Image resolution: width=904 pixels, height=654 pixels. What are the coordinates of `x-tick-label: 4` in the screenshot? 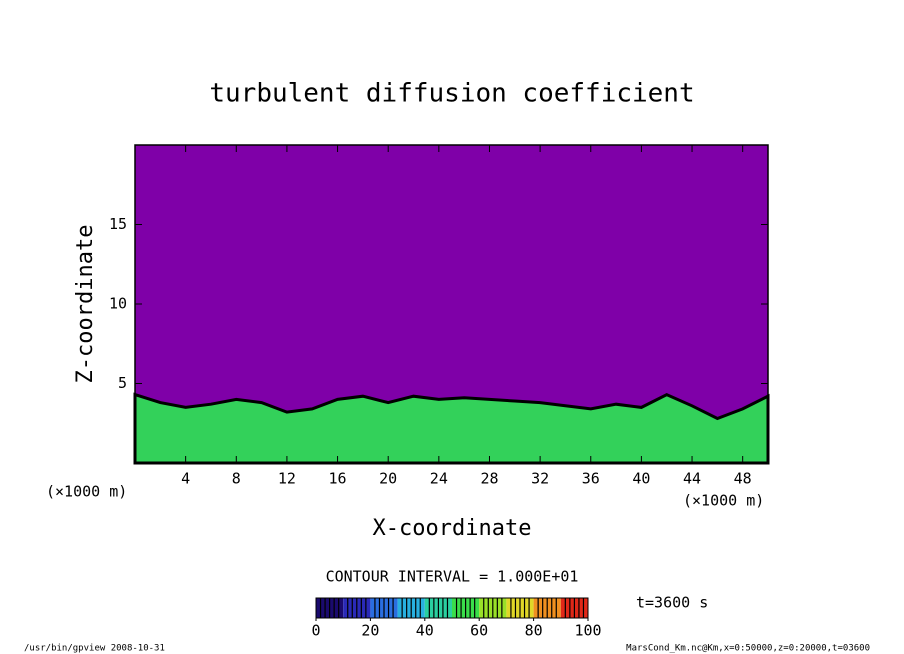 It's located at (185, 479).